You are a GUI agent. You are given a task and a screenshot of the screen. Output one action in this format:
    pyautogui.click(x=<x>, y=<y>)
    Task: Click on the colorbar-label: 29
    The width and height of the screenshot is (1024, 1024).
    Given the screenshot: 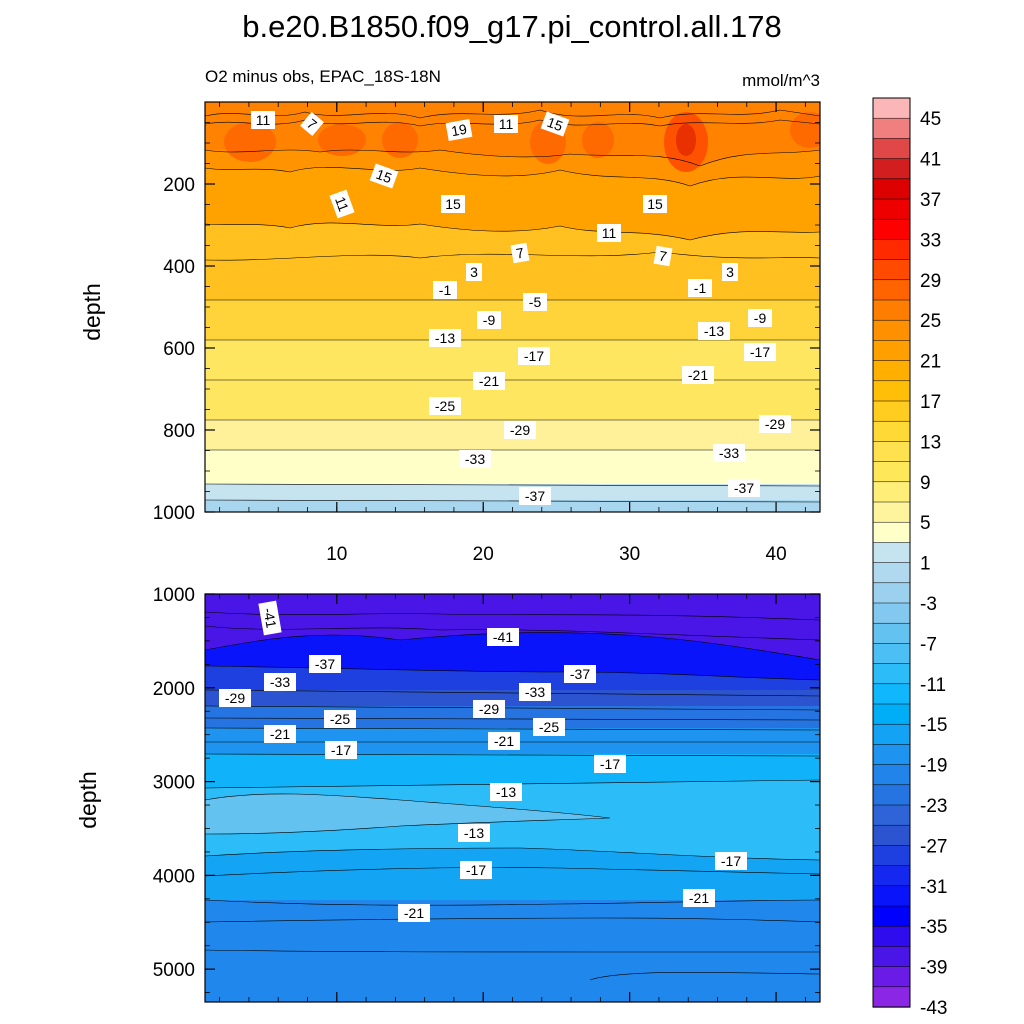 What is the action you would take?
    pyautogui.click(x=930, y=281)
    